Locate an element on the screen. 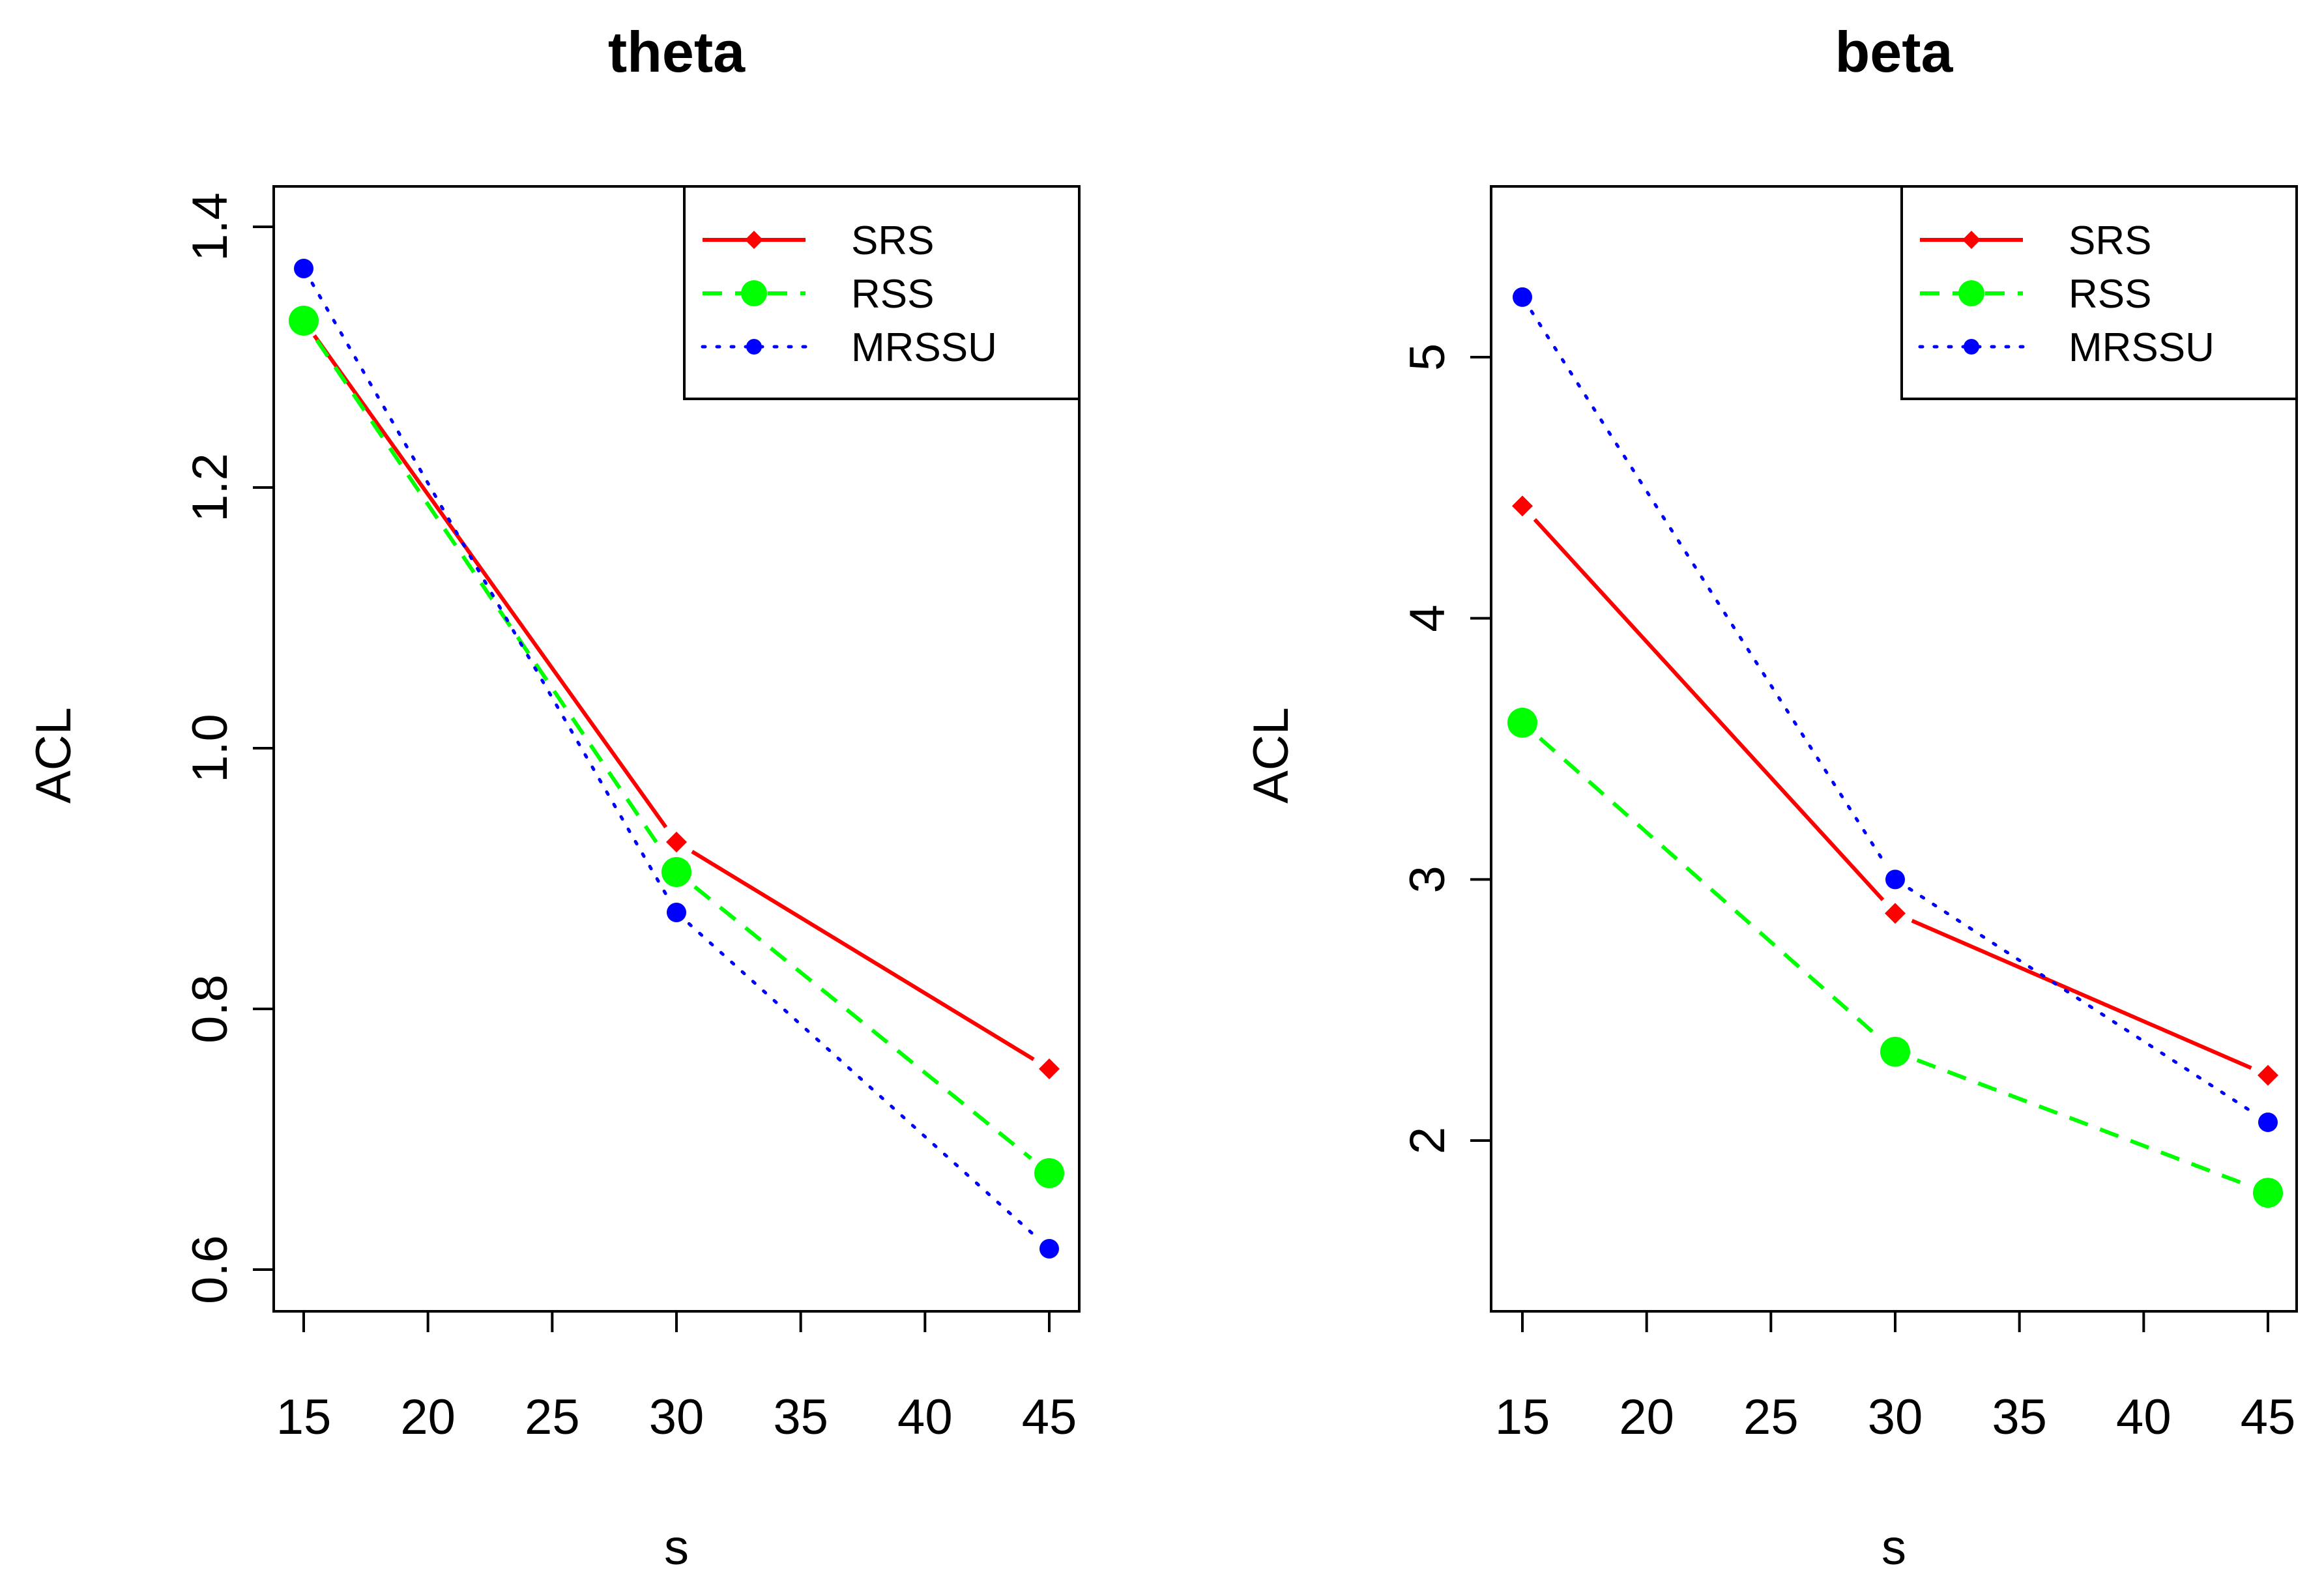  series-srs is located at coordinates (1895, 790).